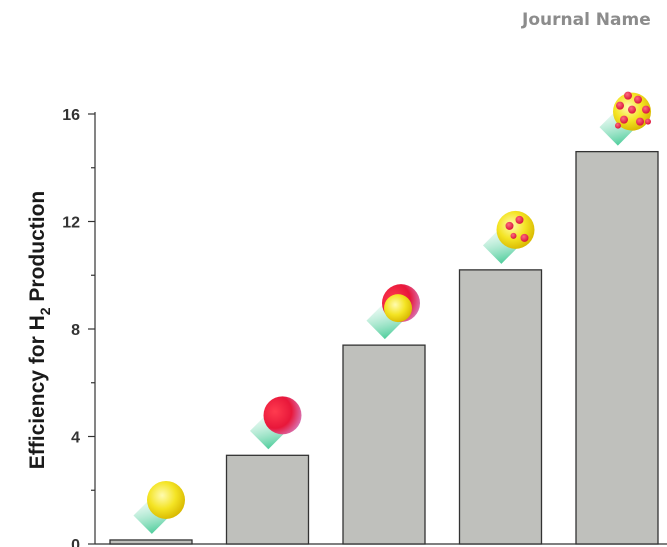 This screenshot has width=667, height=547. Describe the element at coordinates (398, 308) in the screenshot. I see `yellow-core` at that location.